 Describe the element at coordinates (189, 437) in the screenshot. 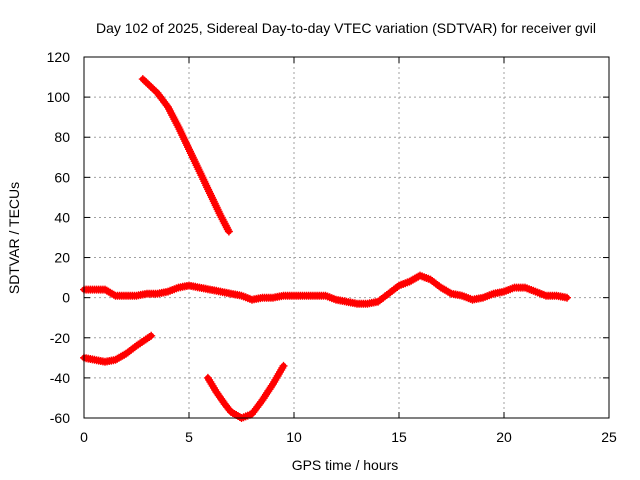

I see `x-tick-label: 5` at that location.